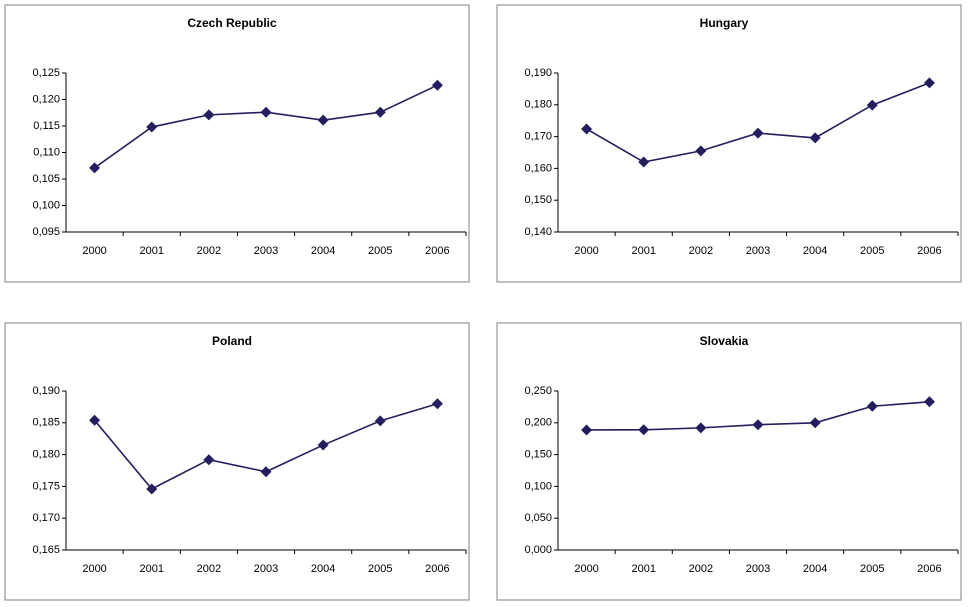 This screenshot has height=607, width=971. I want to click on y-tick-label: 0,120, so click(46, 99).